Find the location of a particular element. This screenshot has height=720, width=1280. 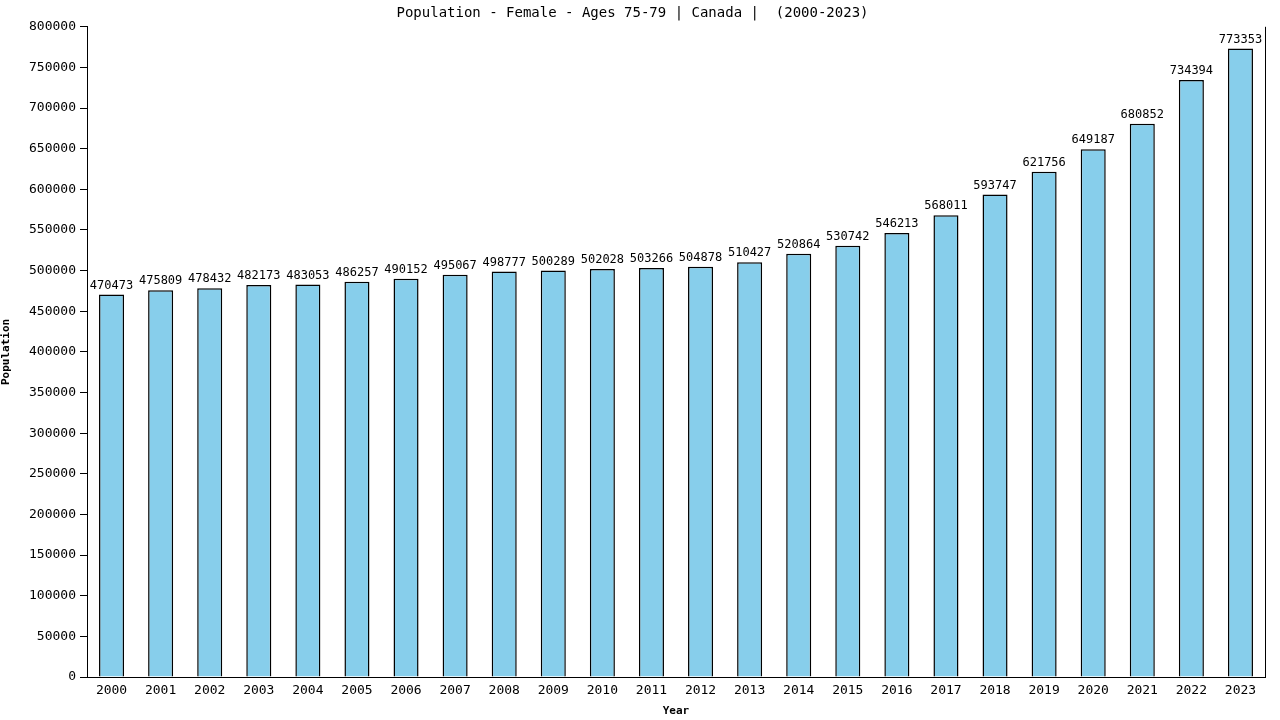

data-label: 530742 is located at coordinates (848, 235).